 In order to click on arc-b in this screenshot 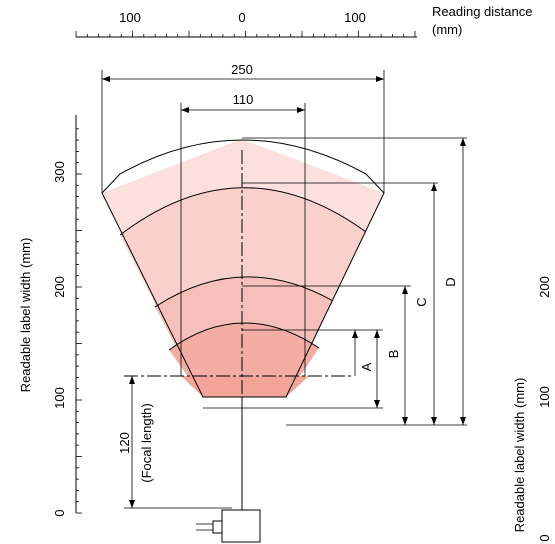, I will do `click(244, 336)`.